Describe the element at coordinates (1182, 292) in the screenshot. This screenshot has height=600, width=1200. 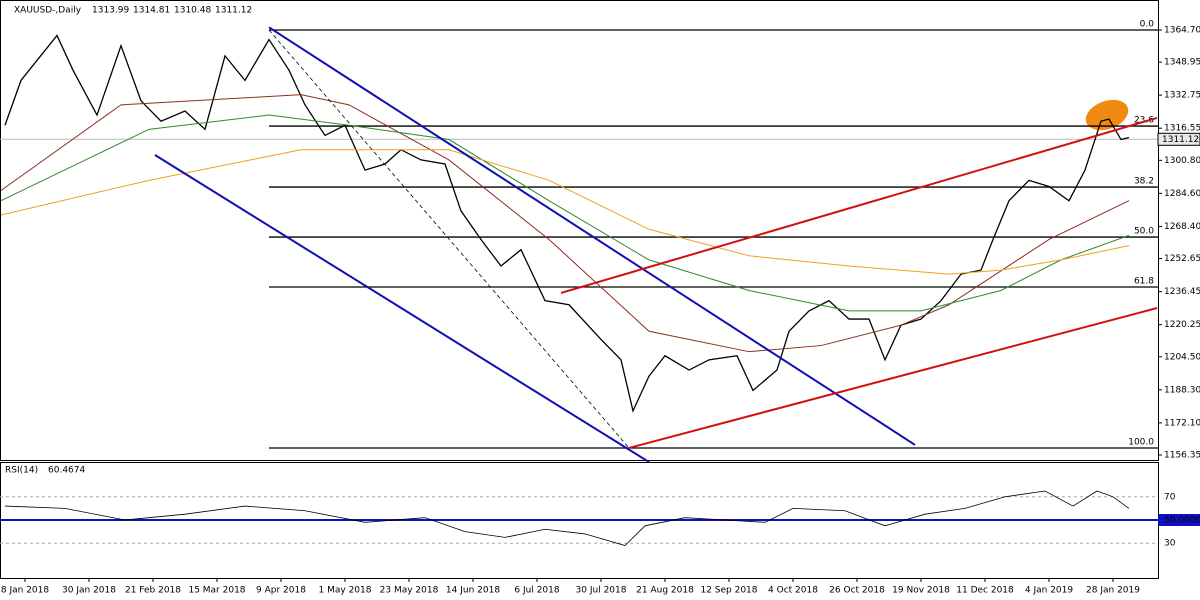
I see `y-tick-label: 1236.45` at that location.